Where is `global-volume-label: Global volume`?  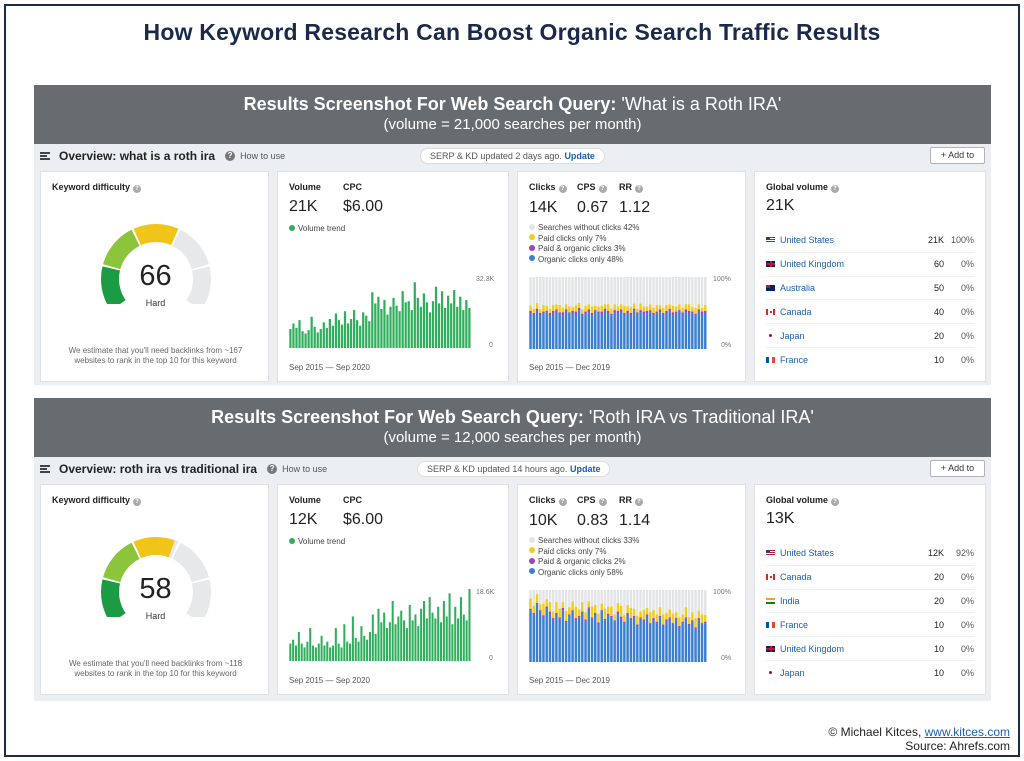
global-volume-label: Global volume is located at coordinates (797, 187).